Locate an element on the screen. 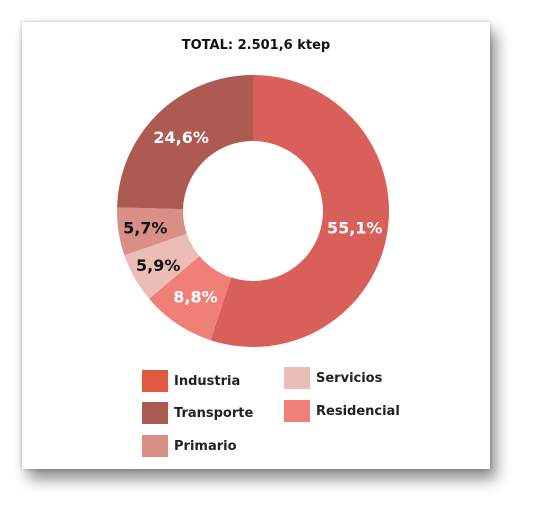 The width and height of the screenshot is (538, 521). slice-label: 8,8% is located at coordinates (195, 296).